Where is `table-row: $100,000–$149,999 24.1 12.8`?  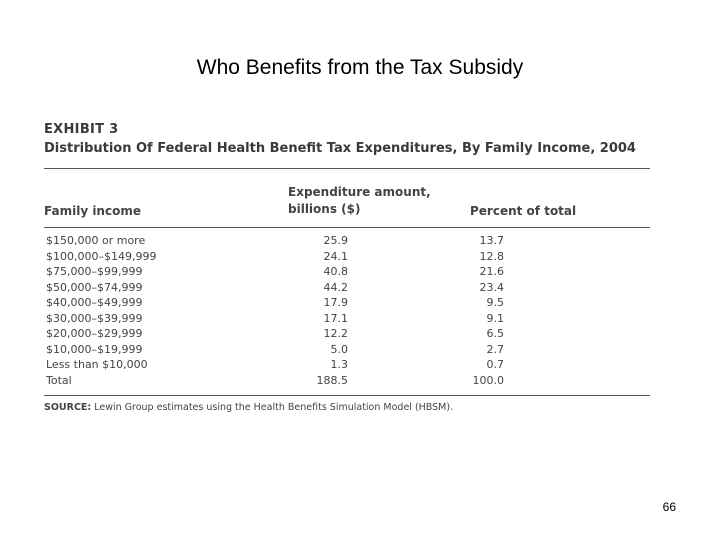
table-row: $100,000–$149,999 24.1 12.8 is located at coordinates (347, 258).